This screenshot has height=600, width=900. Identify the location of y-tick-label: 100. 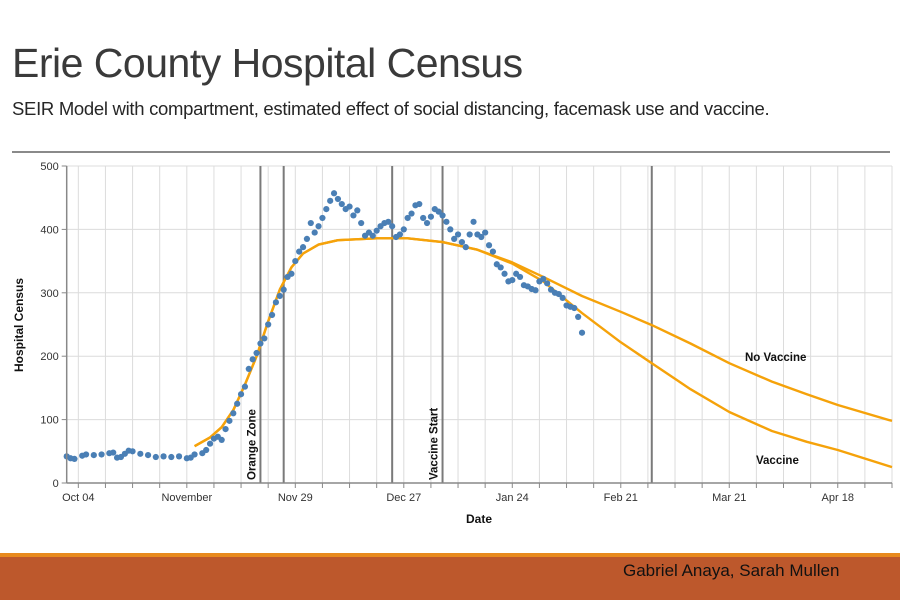
(49, 421).